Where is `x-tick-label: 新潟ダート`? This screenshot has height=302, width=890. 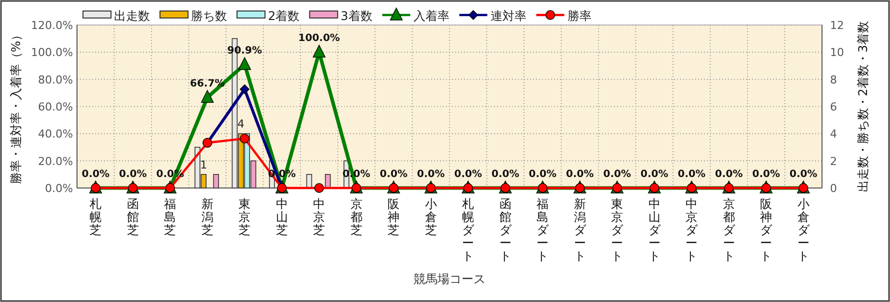
x-tick-label: 新潟ダート is located at coordinates (580, 230).